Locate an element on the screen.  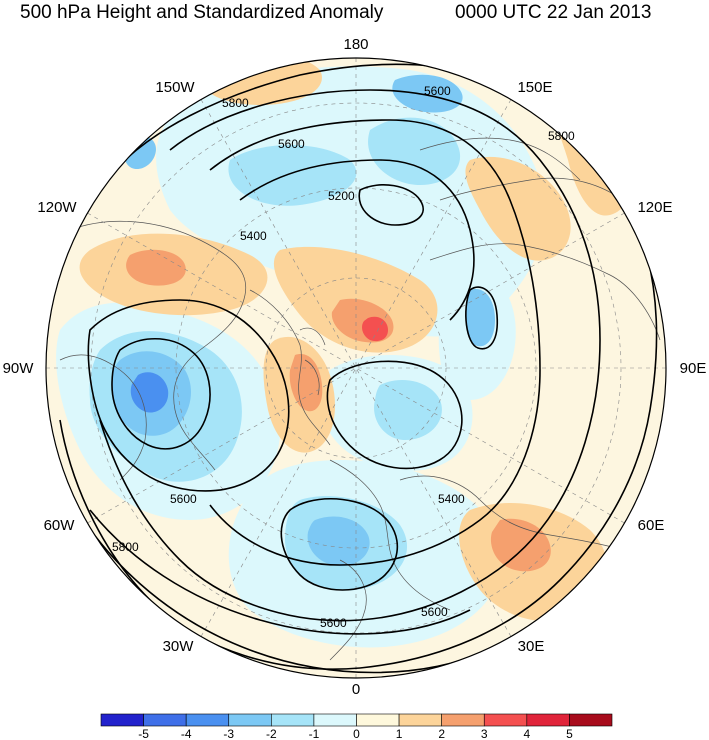
contour-label: 5200 is located at coordinates (341, 196).